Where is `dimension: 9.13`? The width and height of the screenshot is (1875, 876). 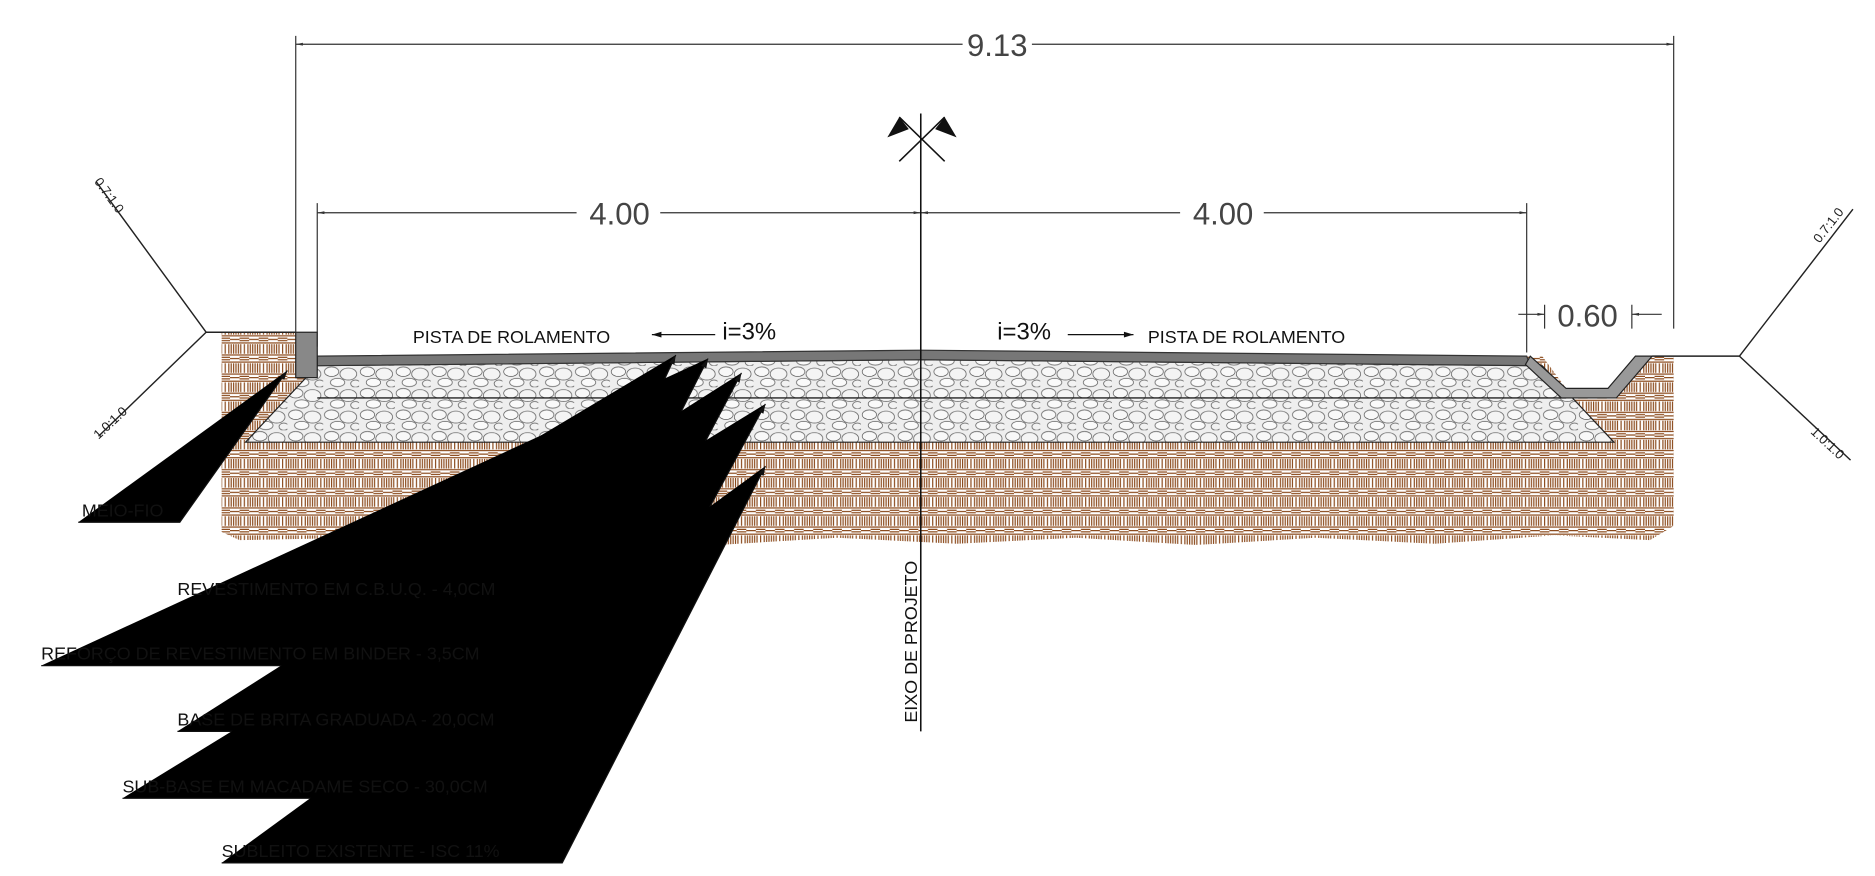
dimension: 9.13 is located at coordinates (997, 45).